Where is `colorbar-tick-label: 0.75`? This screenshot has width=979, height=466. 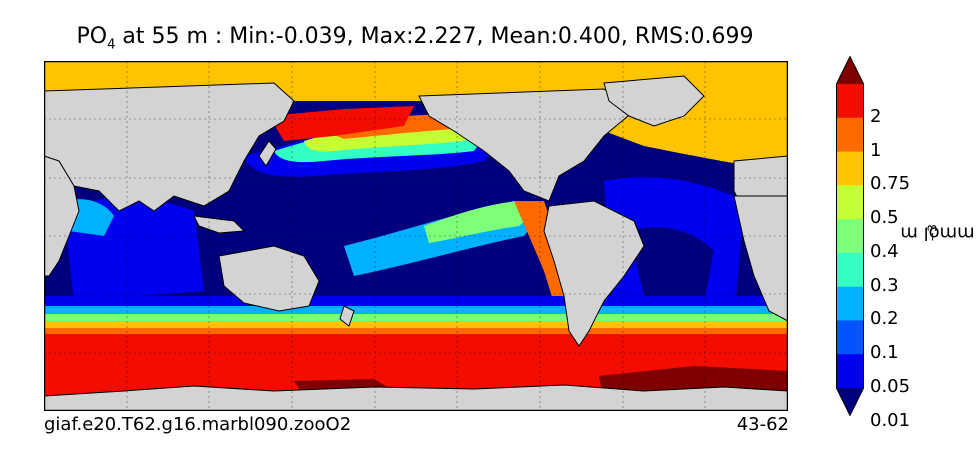 colorbar-tick-label: 0.75 is located at coordinates (890, 184).